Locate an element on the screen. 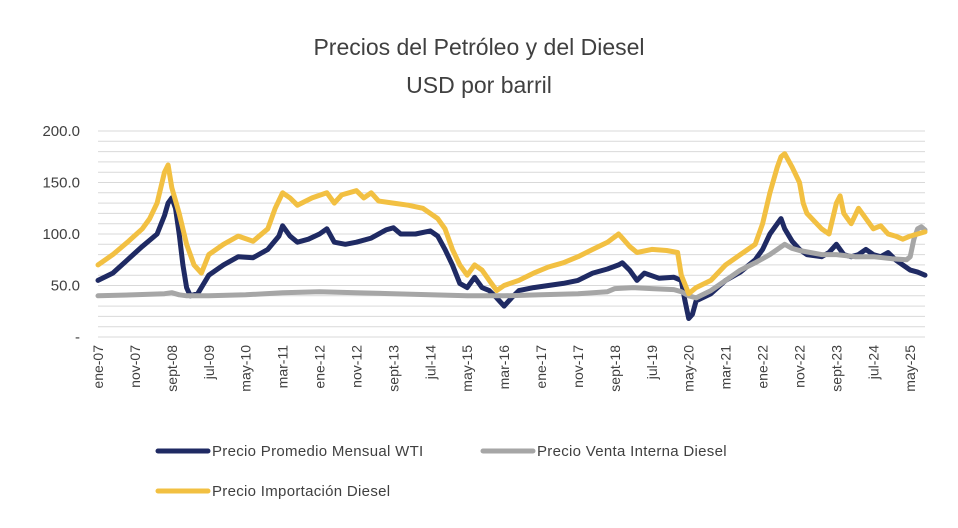  y-tick-label: 150.0 is located at coordinates (61, 183).